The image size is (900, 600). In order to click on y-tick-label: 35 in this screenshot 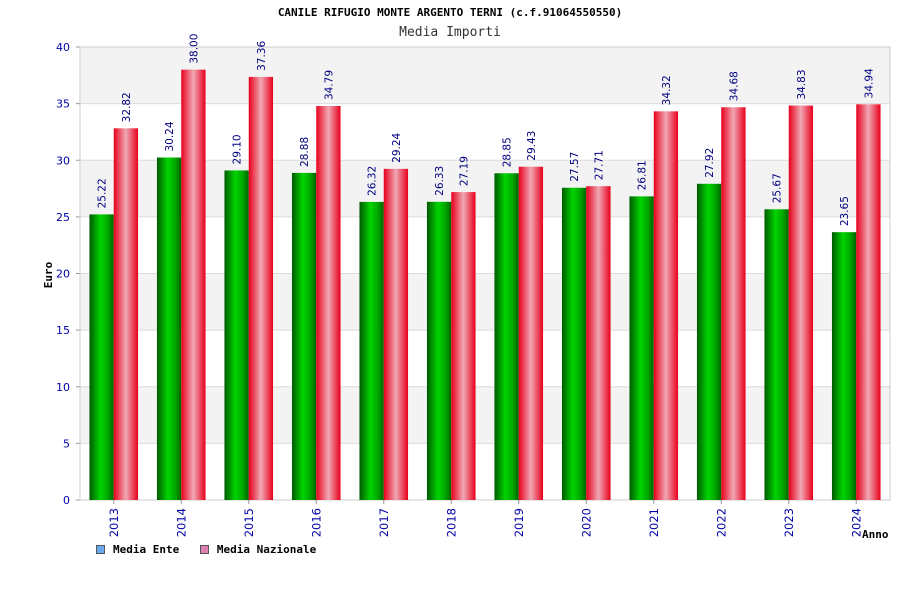, I will do `click(63, 104)`.